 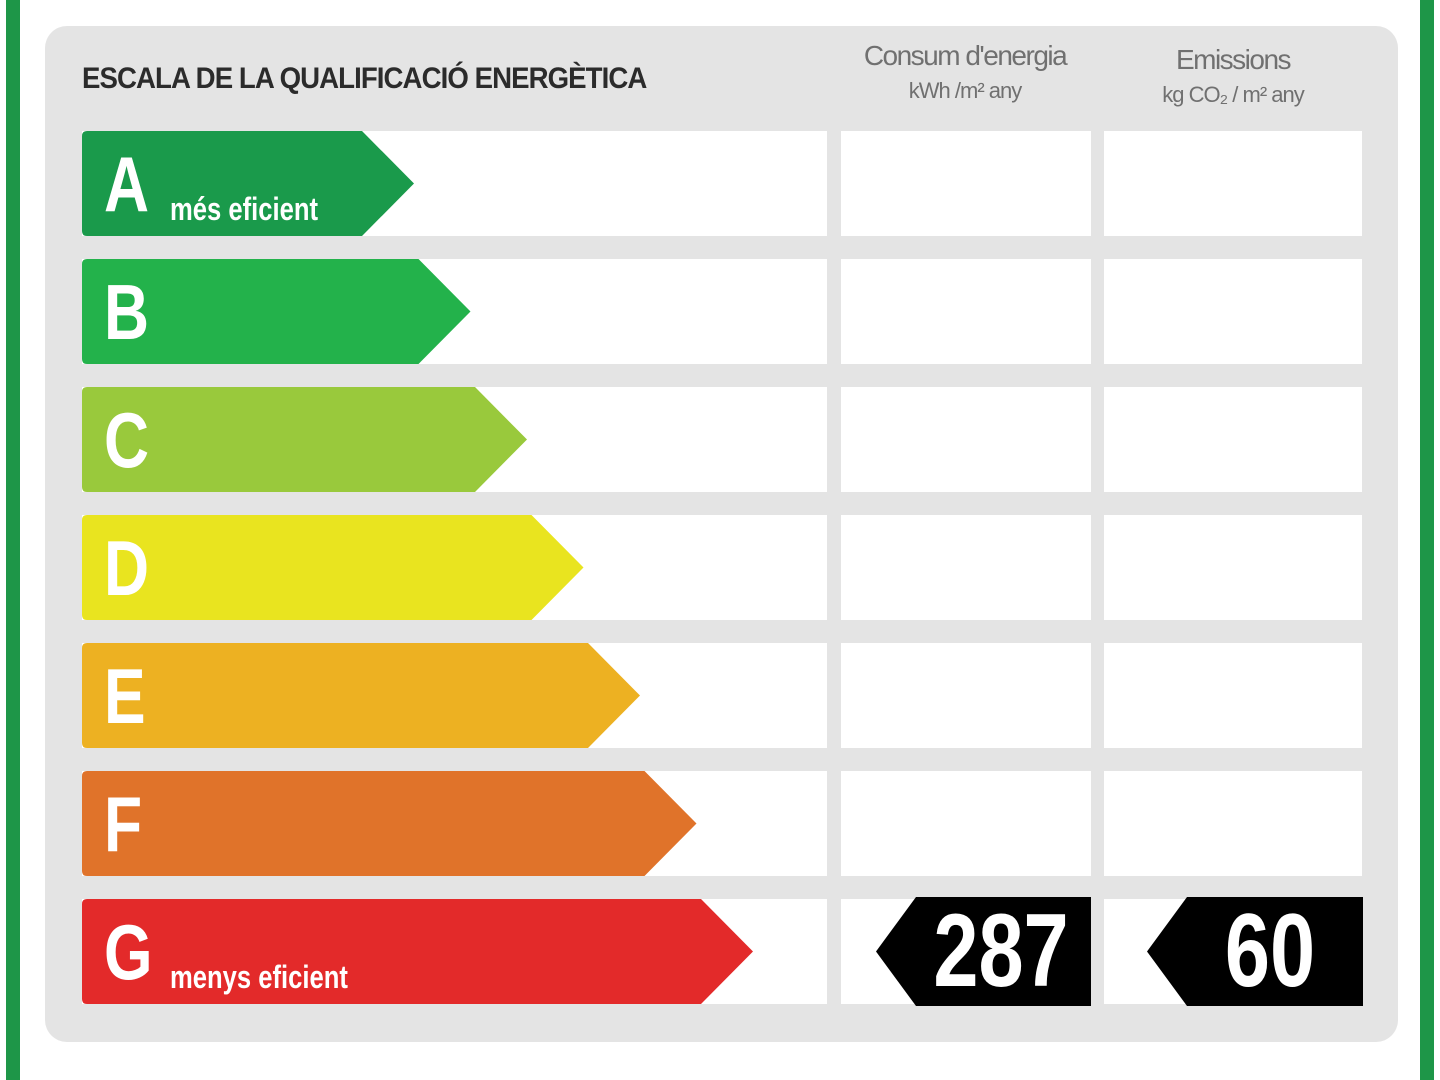 What do you see at coordinates (1427, 540) in the screenshot?
I see `frame-right-border` at bounding box center [1427, 540].